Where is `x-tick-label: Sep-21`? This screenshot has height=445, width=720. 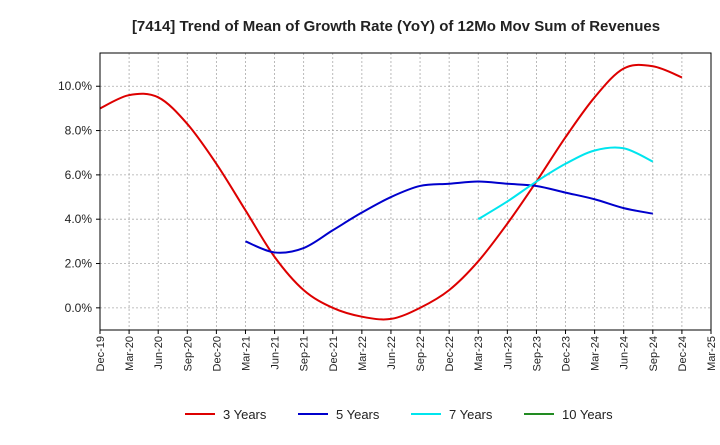
x-tick-label: Sep-21 is located at coordinates (305, 353).